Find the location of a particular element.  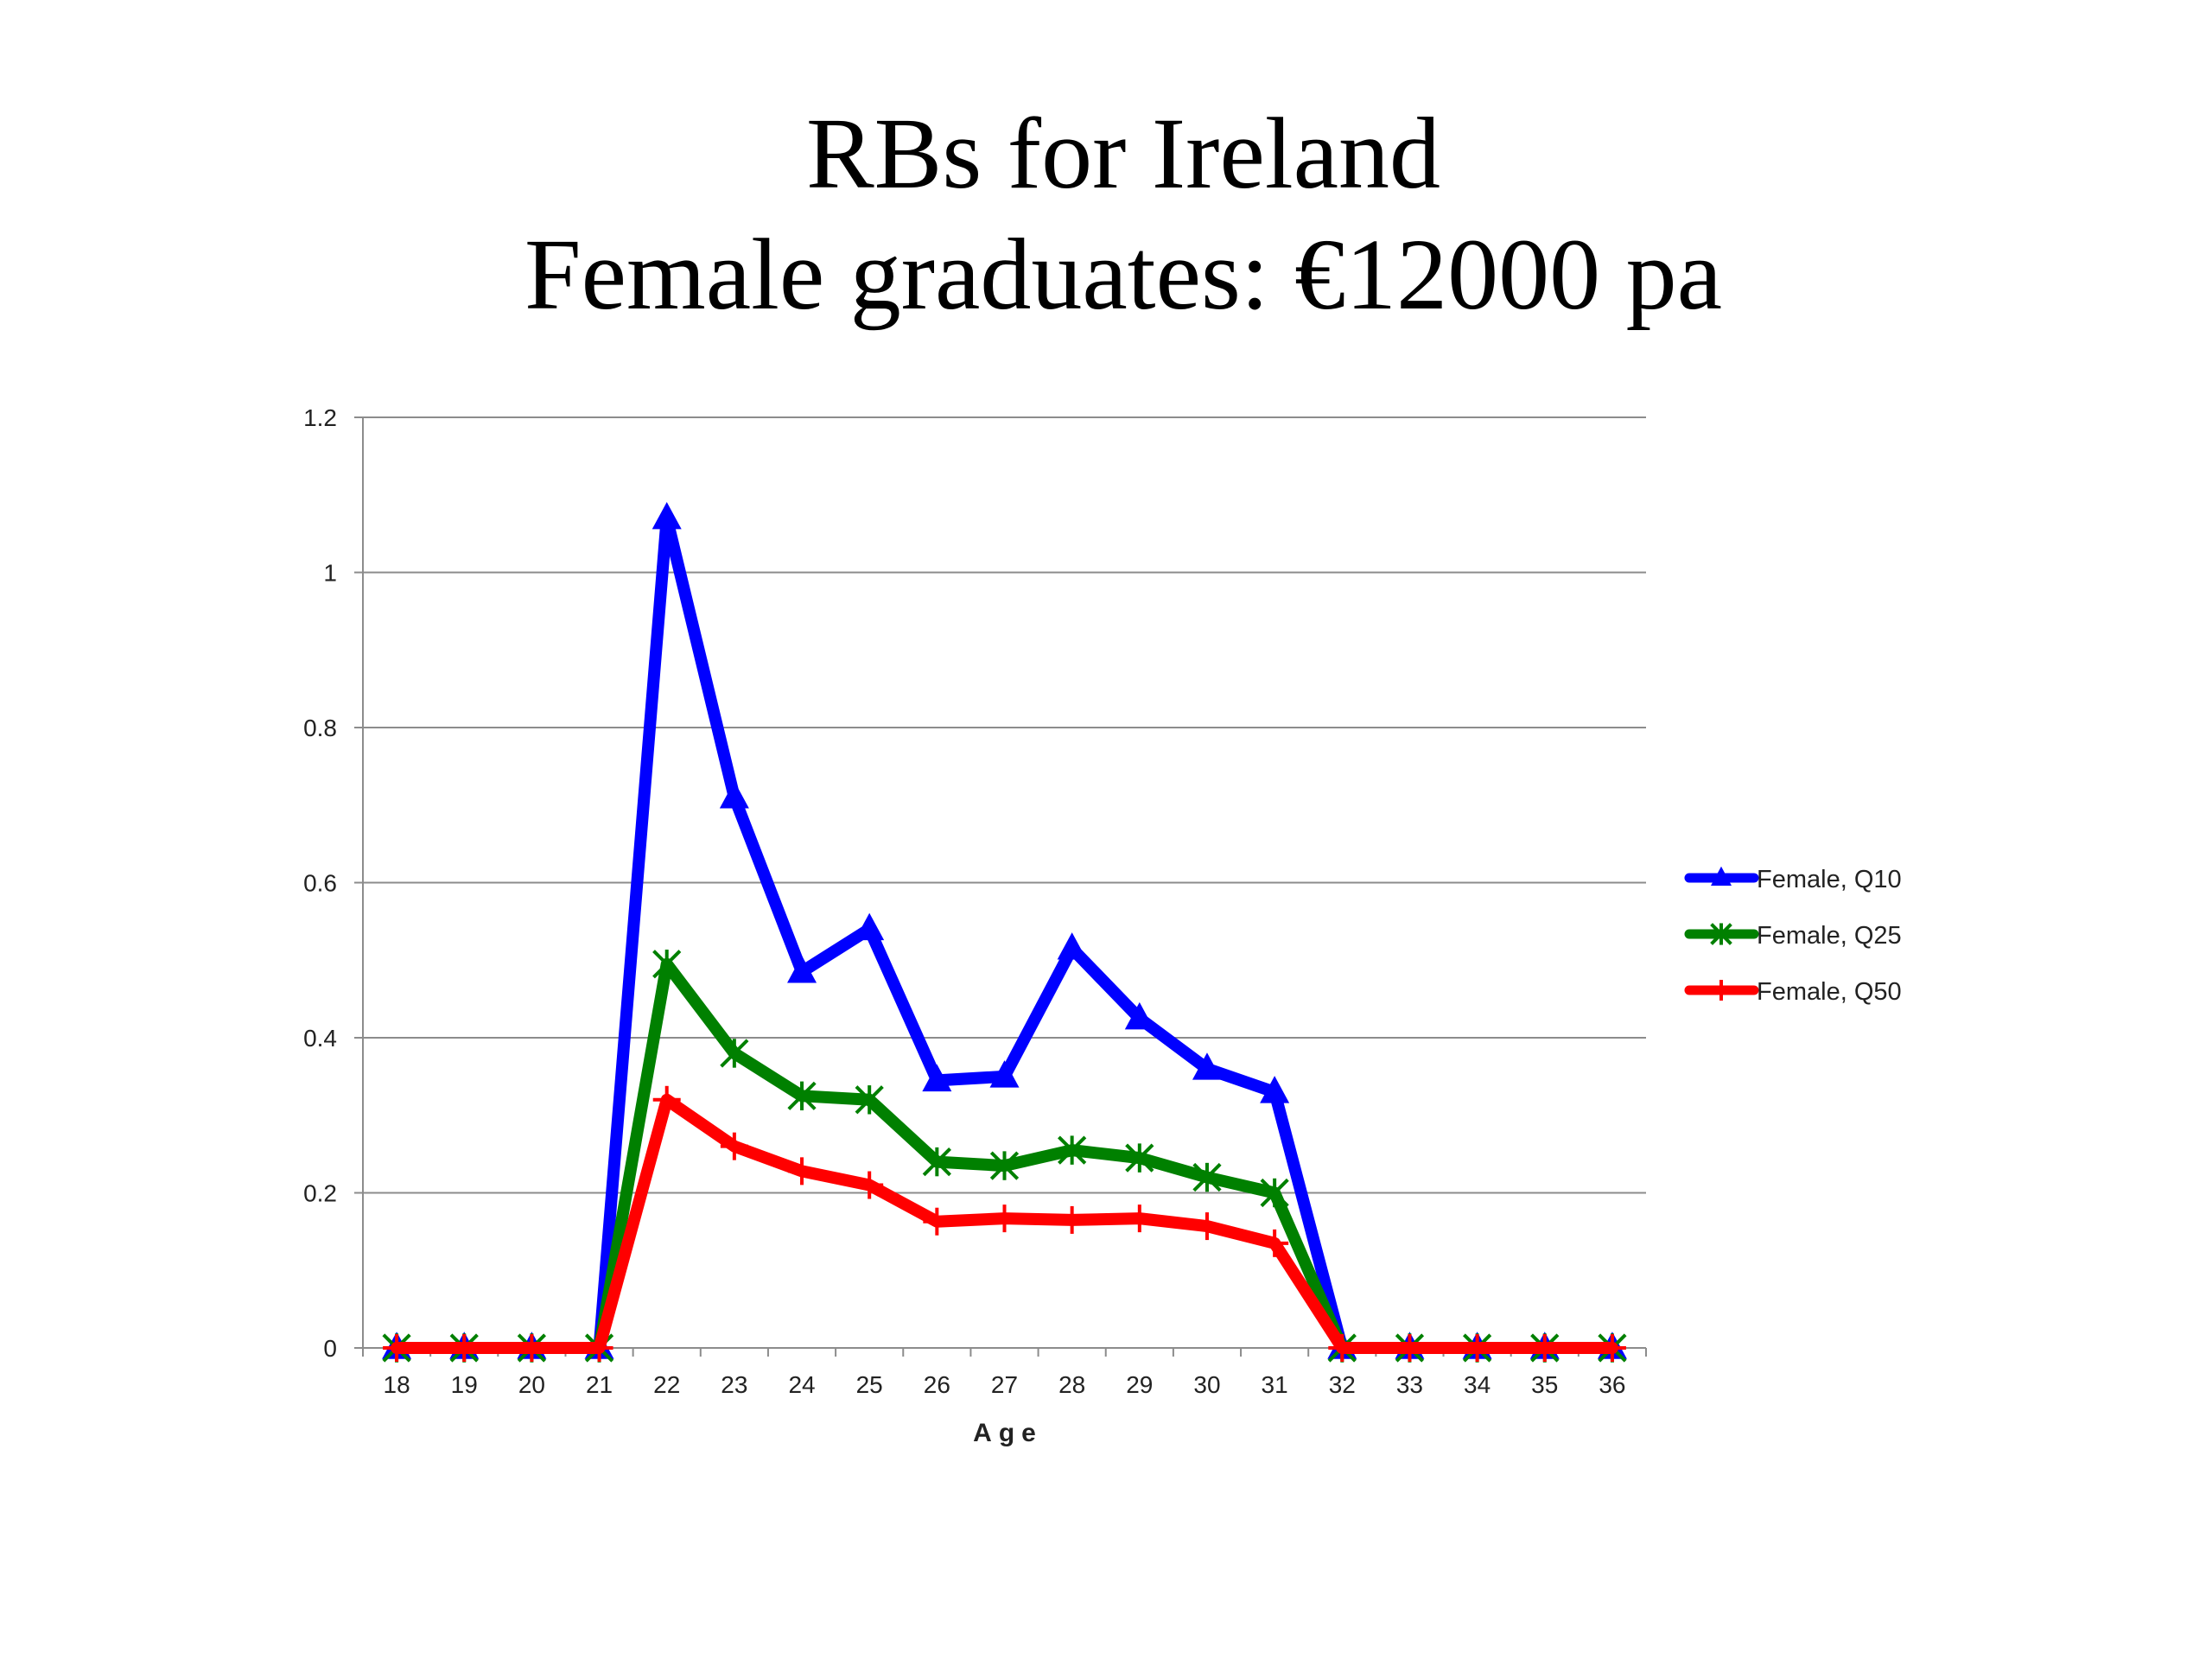

y-tick-label: 0 is located at coordinates (330, 1348).